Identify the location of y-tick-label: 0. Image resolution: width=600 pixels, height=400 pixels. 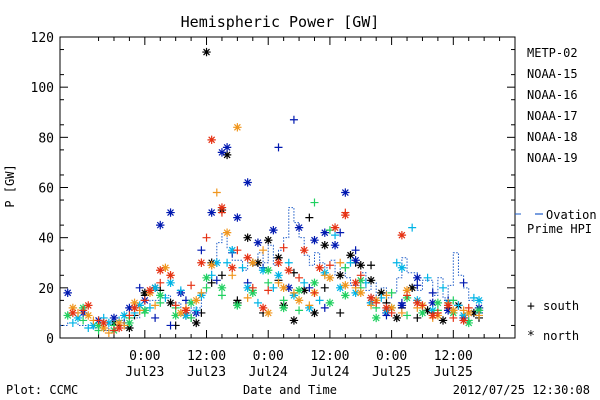
(50, 339).